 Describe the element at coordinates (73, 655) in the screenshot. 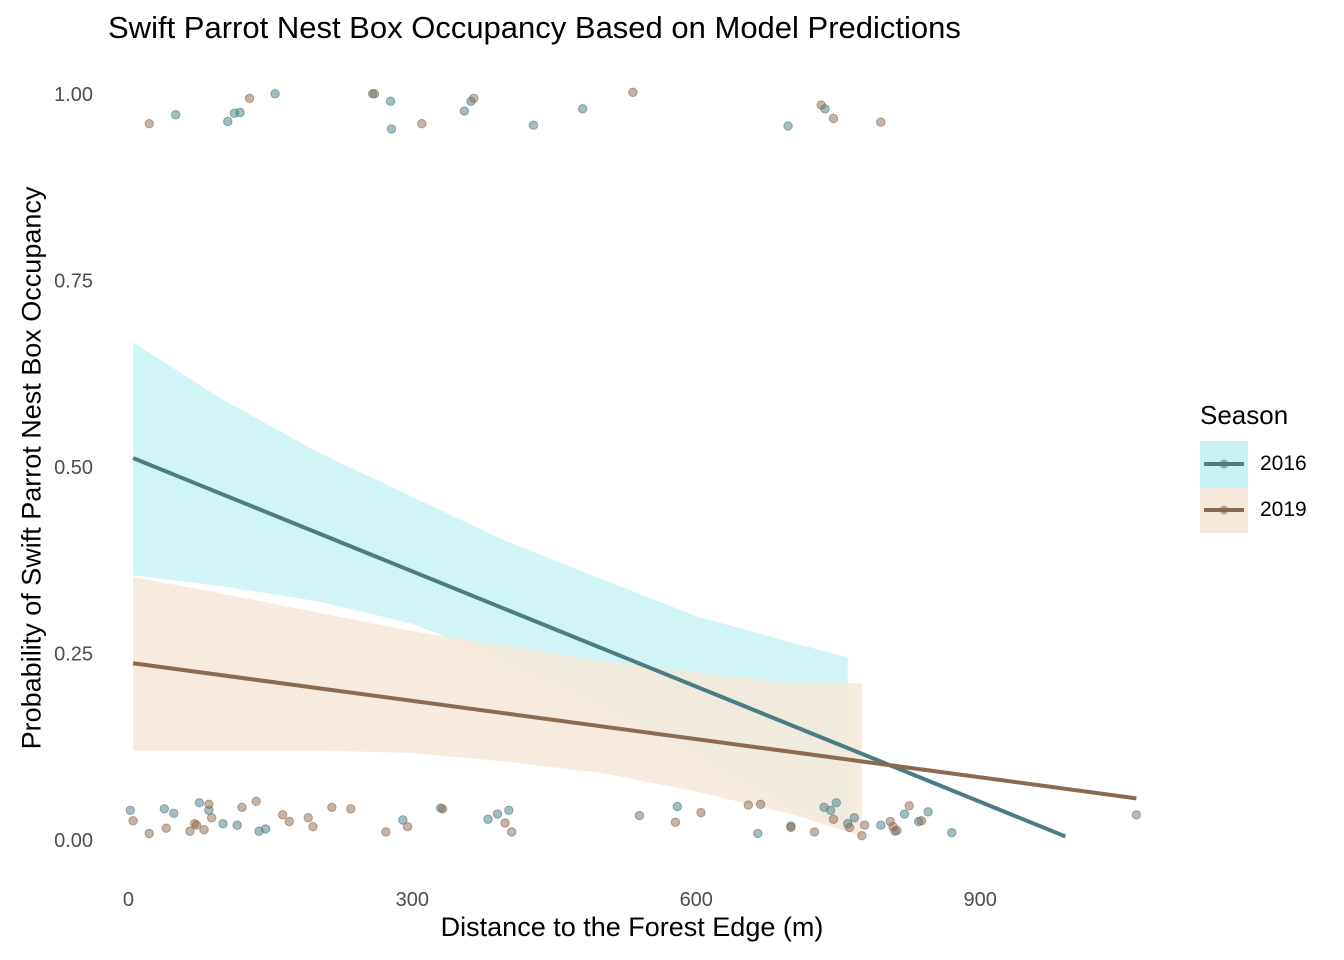

I see `y-tick-label: 0.25` at that location.